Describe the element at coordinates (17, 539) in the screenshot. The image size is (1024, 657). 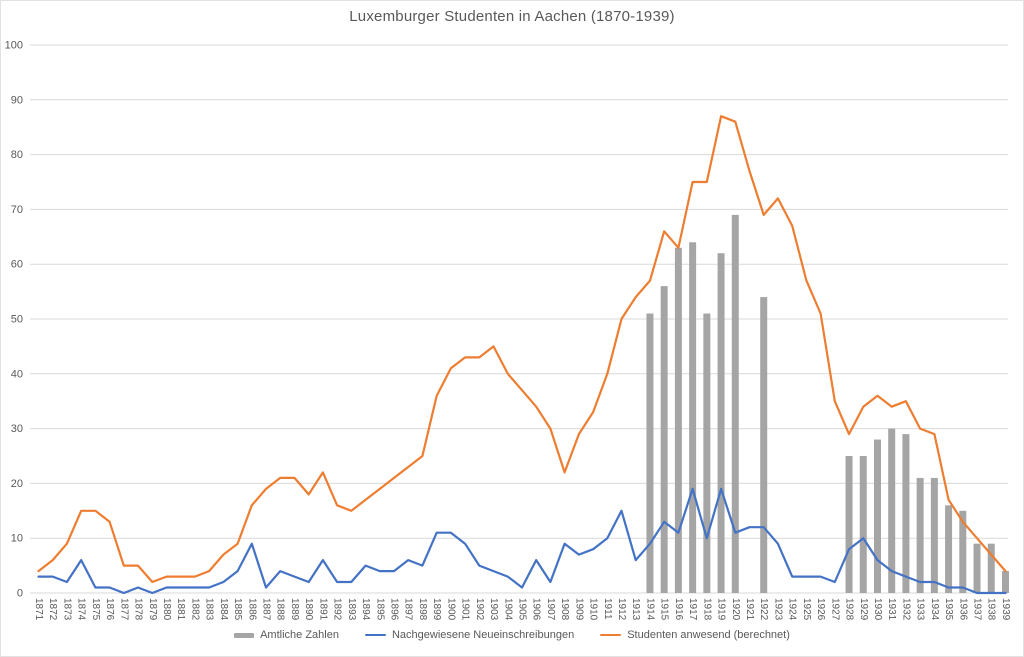
I see `y-axis-tick-label: 10` at that location.